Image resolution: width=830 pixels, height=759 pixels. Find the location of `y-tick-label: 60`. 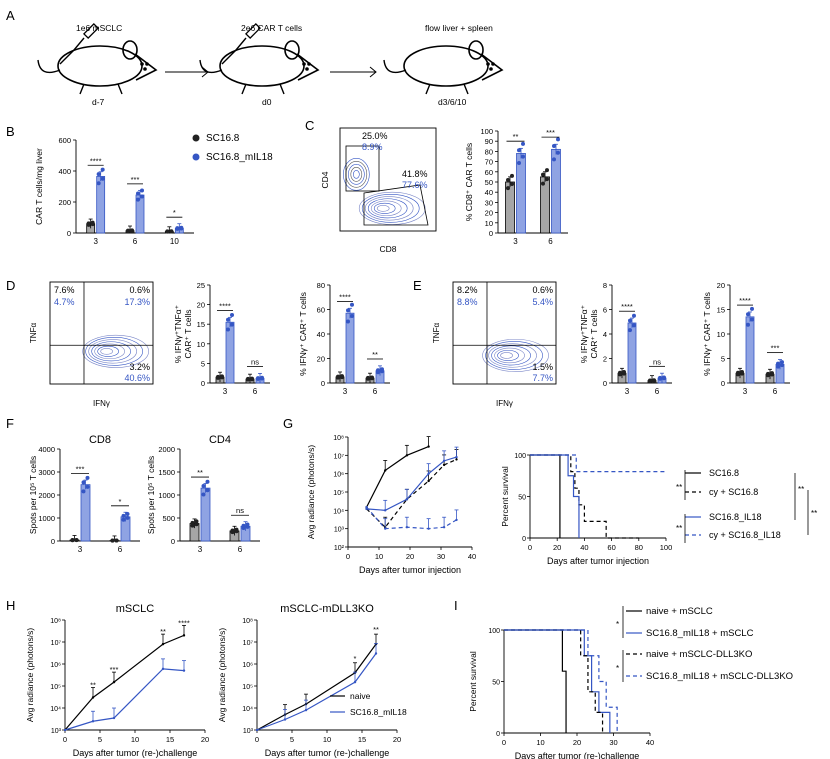

y-tick-label: 60 is located at coordinates (321, 310).